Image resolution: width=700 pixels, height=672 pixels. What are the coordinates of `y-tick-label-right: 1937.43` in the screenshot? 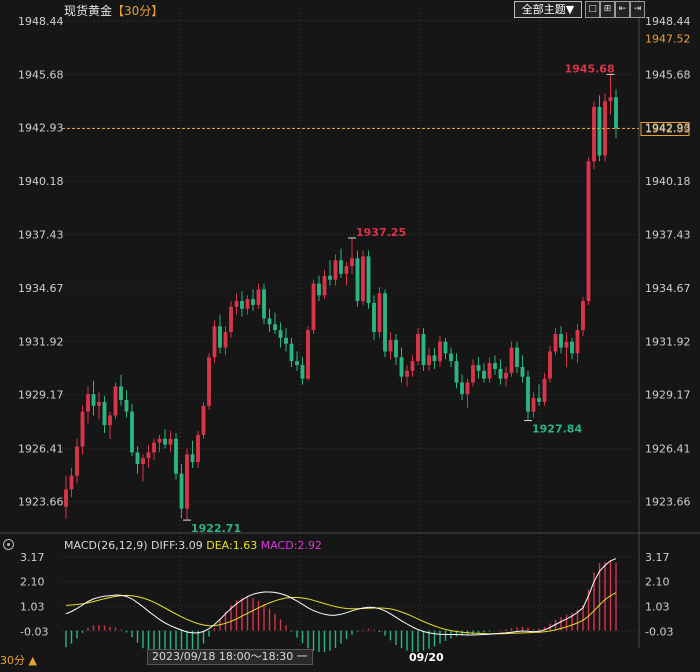 It's located at (668, 234).